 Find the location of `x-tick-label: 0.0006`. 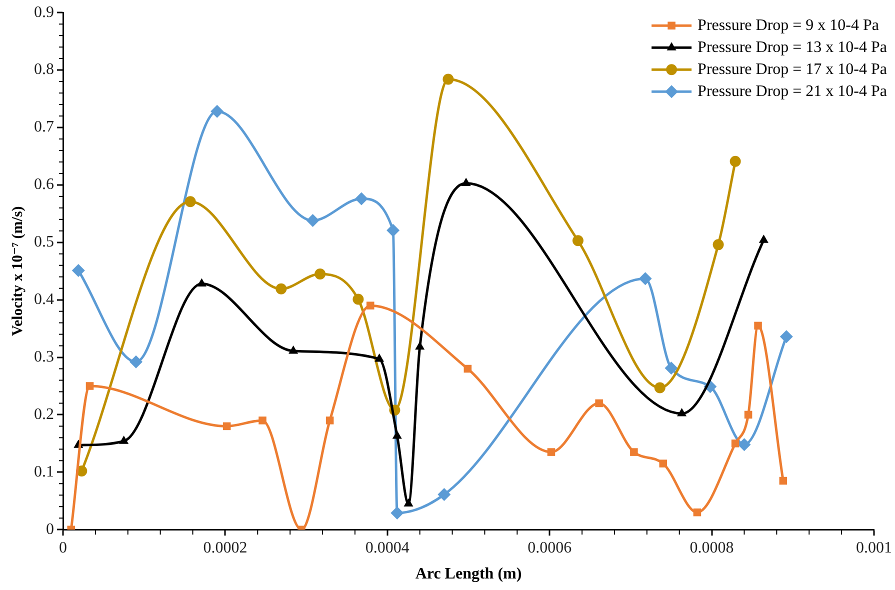

x-tick-label: 0.0006 is located at coordinates (550, 547).